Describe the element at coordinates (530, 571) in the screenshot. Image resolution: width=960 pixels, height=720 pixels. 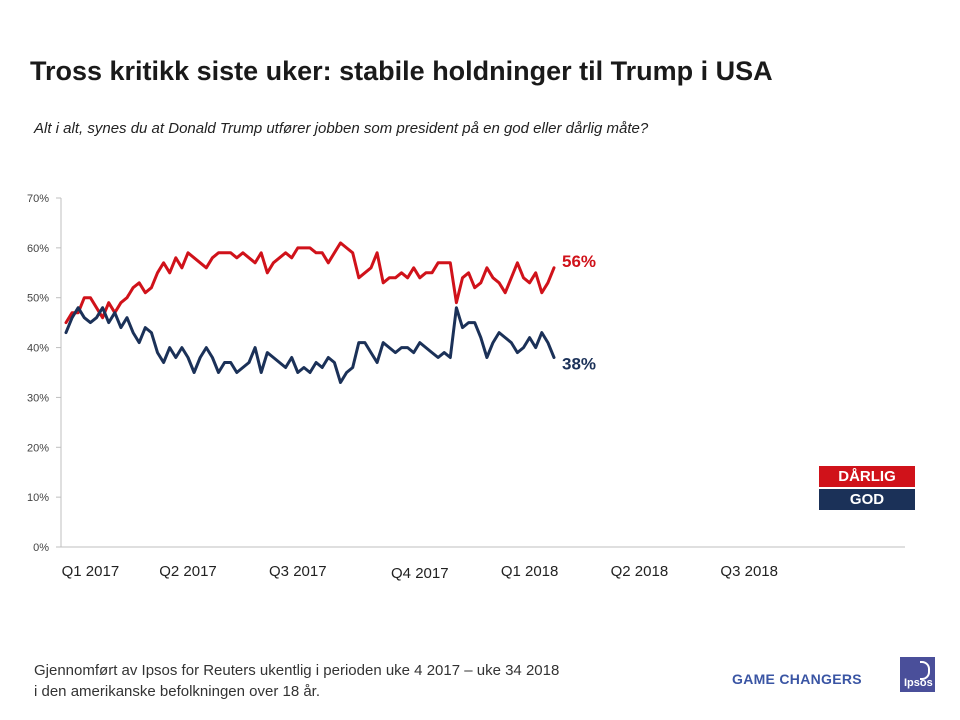
I see `x-tick-label: Q1 2018` at that location.